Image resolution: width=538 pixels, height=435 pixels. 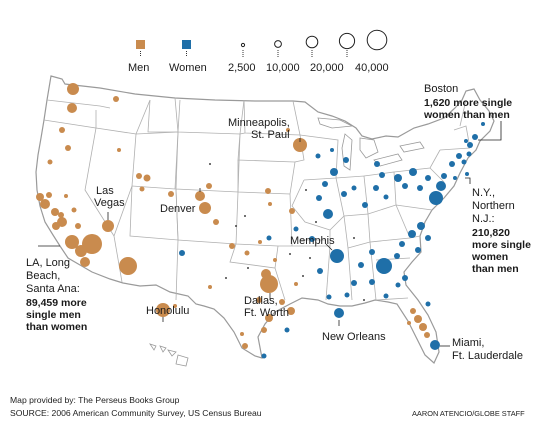 I want to click on legend-size-label: 40,000, so click(x=372, y=68).